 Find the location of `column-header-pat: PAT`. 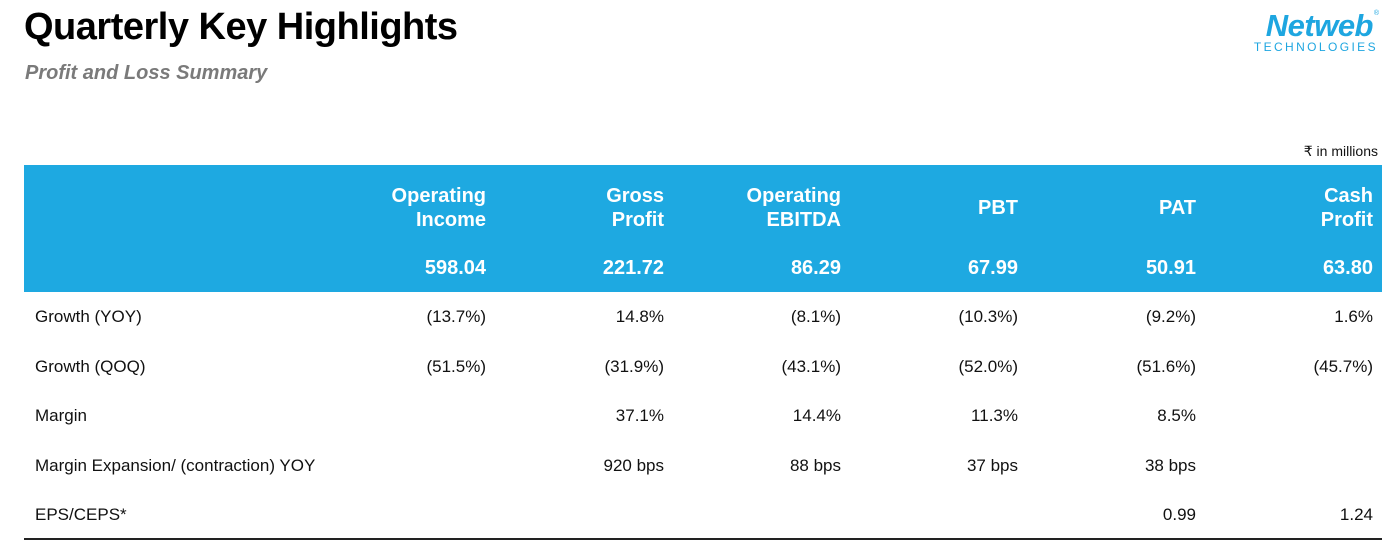

column-header-pat: PAT is located at coordinates (1177, 208).